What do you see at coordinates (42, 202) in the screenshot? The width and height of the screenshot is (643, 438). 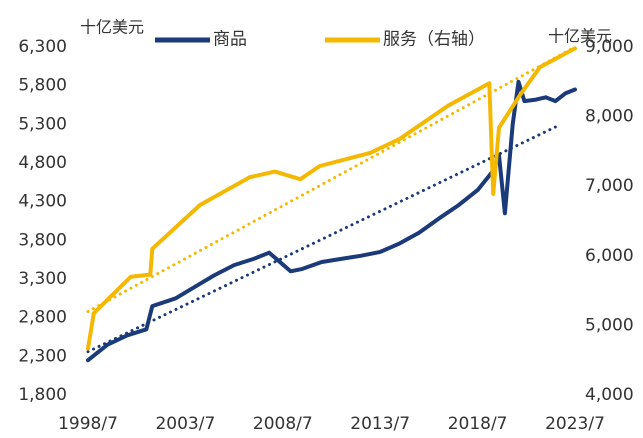 I see `y-tick-label: 4,300` at bounding box center [42, 202].